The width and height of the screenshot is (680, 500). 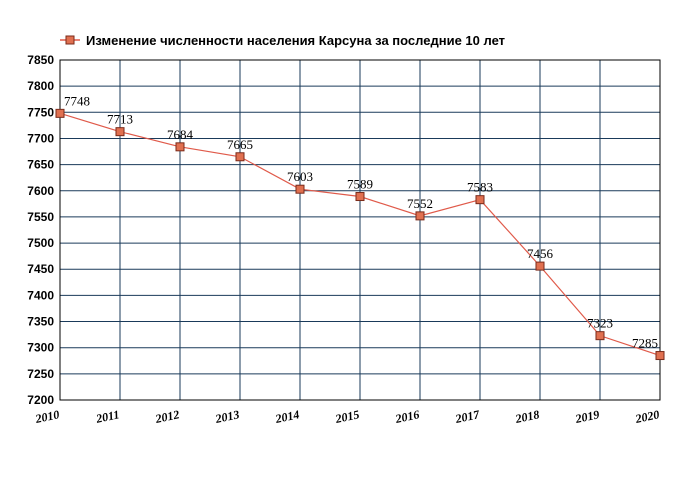 What do you see at coordinates (360, 184) in the screenshot?
I see `data-label: 7589` at bounding box center [360, 184].